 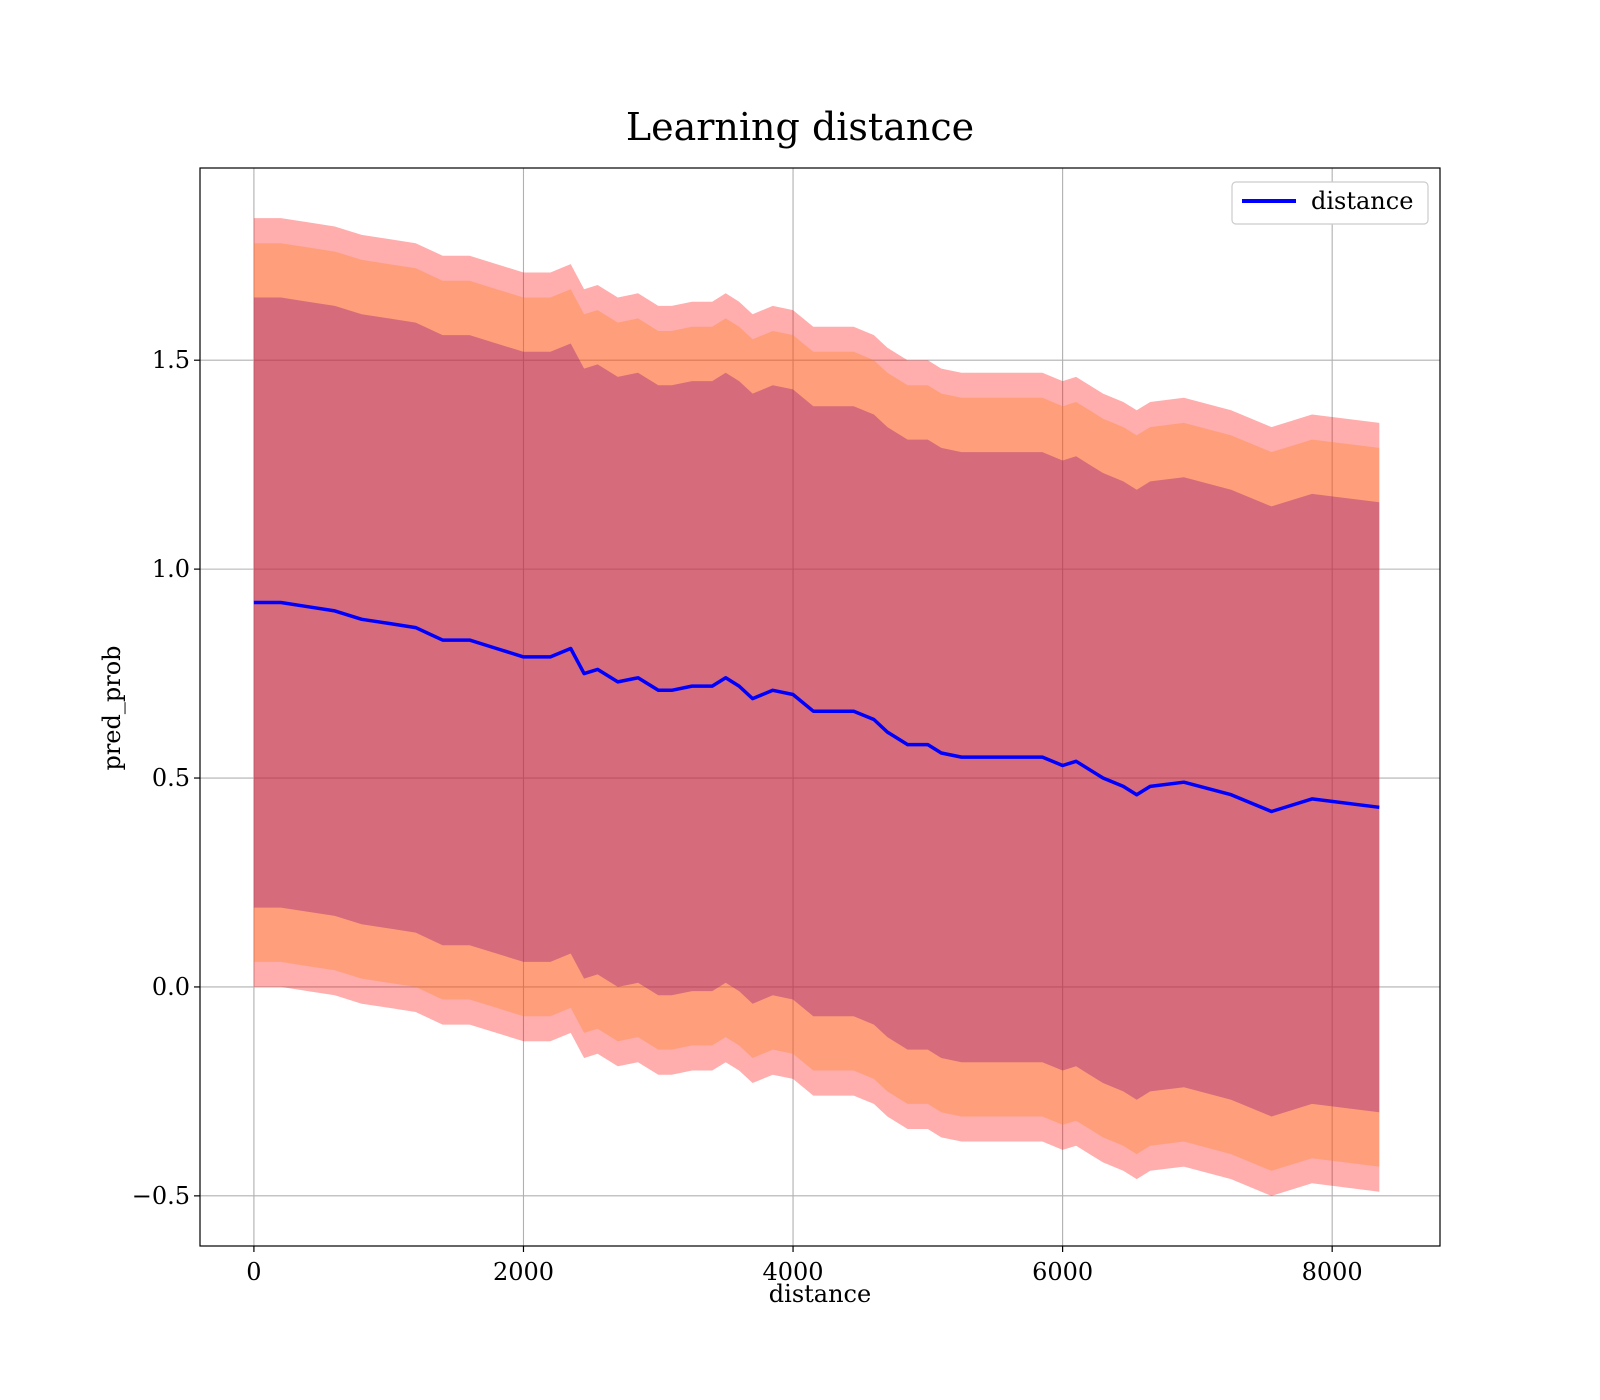 What do you see at coordinates (171, 569) in the screenshot?
I see `y-tick-label-3: 1.0` at bounding box center [171, 569].